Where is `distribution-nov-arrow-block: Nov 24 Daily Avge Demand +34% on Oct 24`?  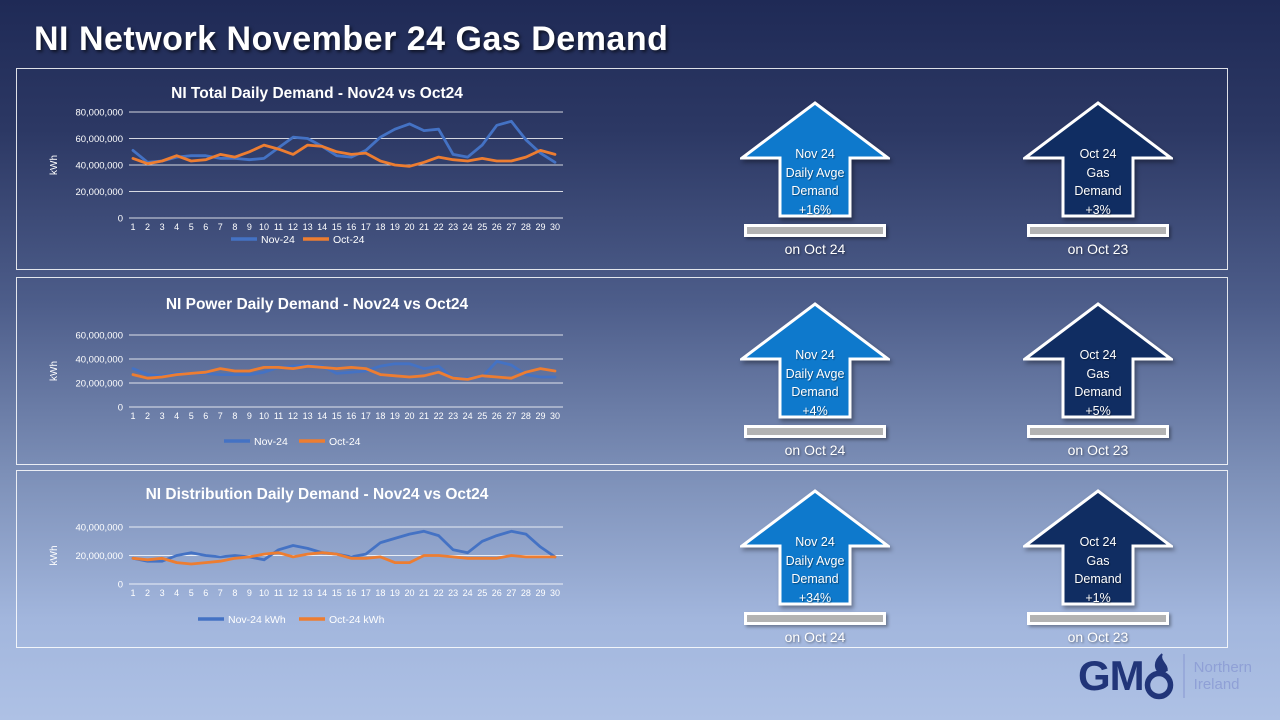
distribution-nov-arrow-block: Nov 24 Daily Avge Demand +34% on Oct 24 is located at coordinates (815, 567).